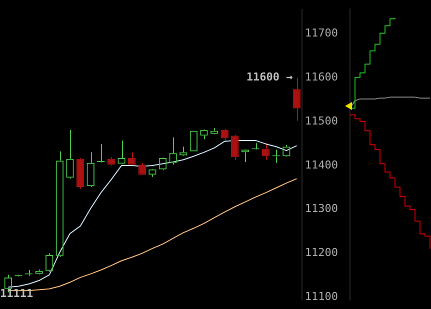 This screenshot has height=309, width=431. What do you see at coordinates (321, 209) in the screenshot?
I see `y-tick-label: 11300` at bounding box center [321, 209].